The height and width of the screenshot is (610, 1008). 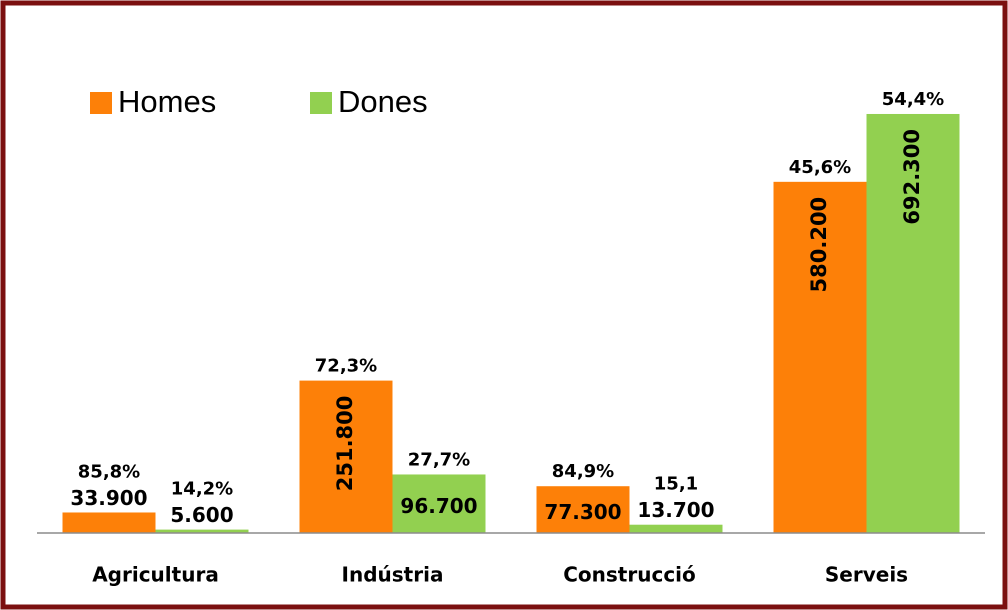 I want to click on share-label: 27,7%, so click(x=439, y=459).